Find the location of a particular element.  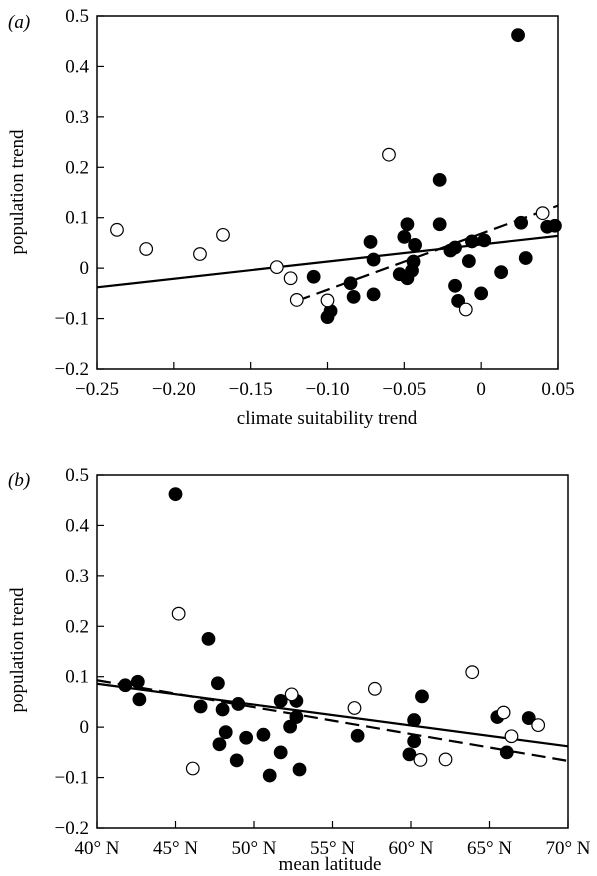

panel-b-y-tick-label: 0.3 is located at coordinates (77, 576).